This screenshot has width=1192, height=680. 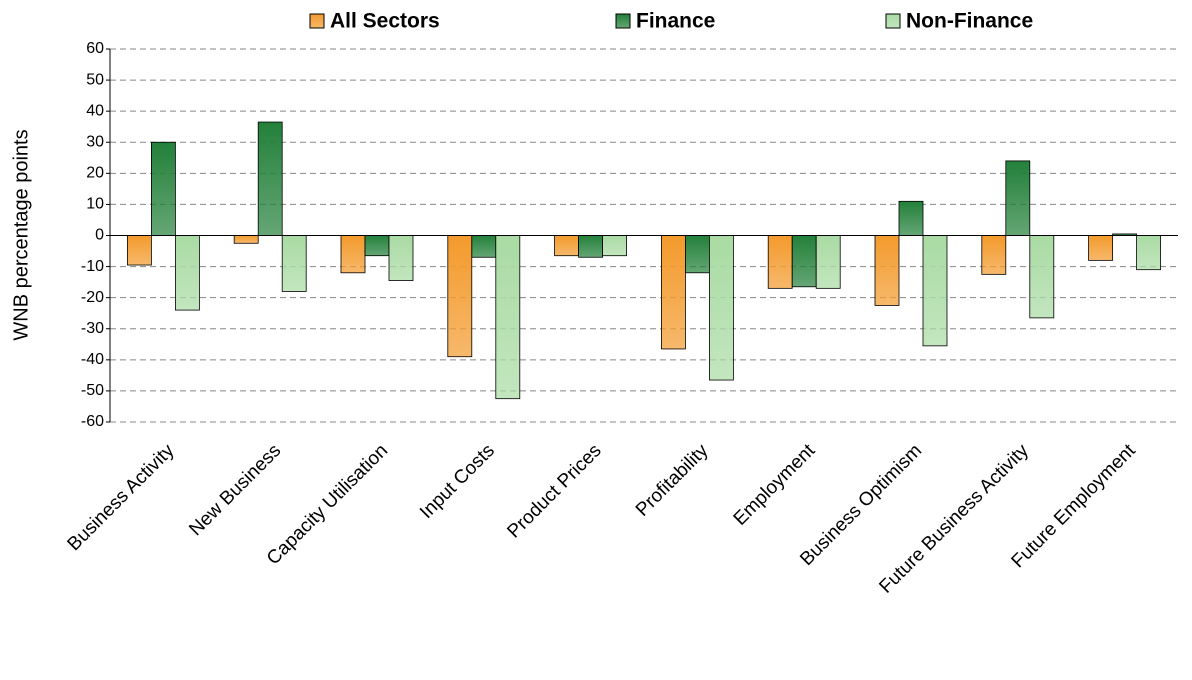 What do you see at coordinates (95, 173) in the screenshot?
I see `y-tick-label: 20` at bounding box center [95, 173].